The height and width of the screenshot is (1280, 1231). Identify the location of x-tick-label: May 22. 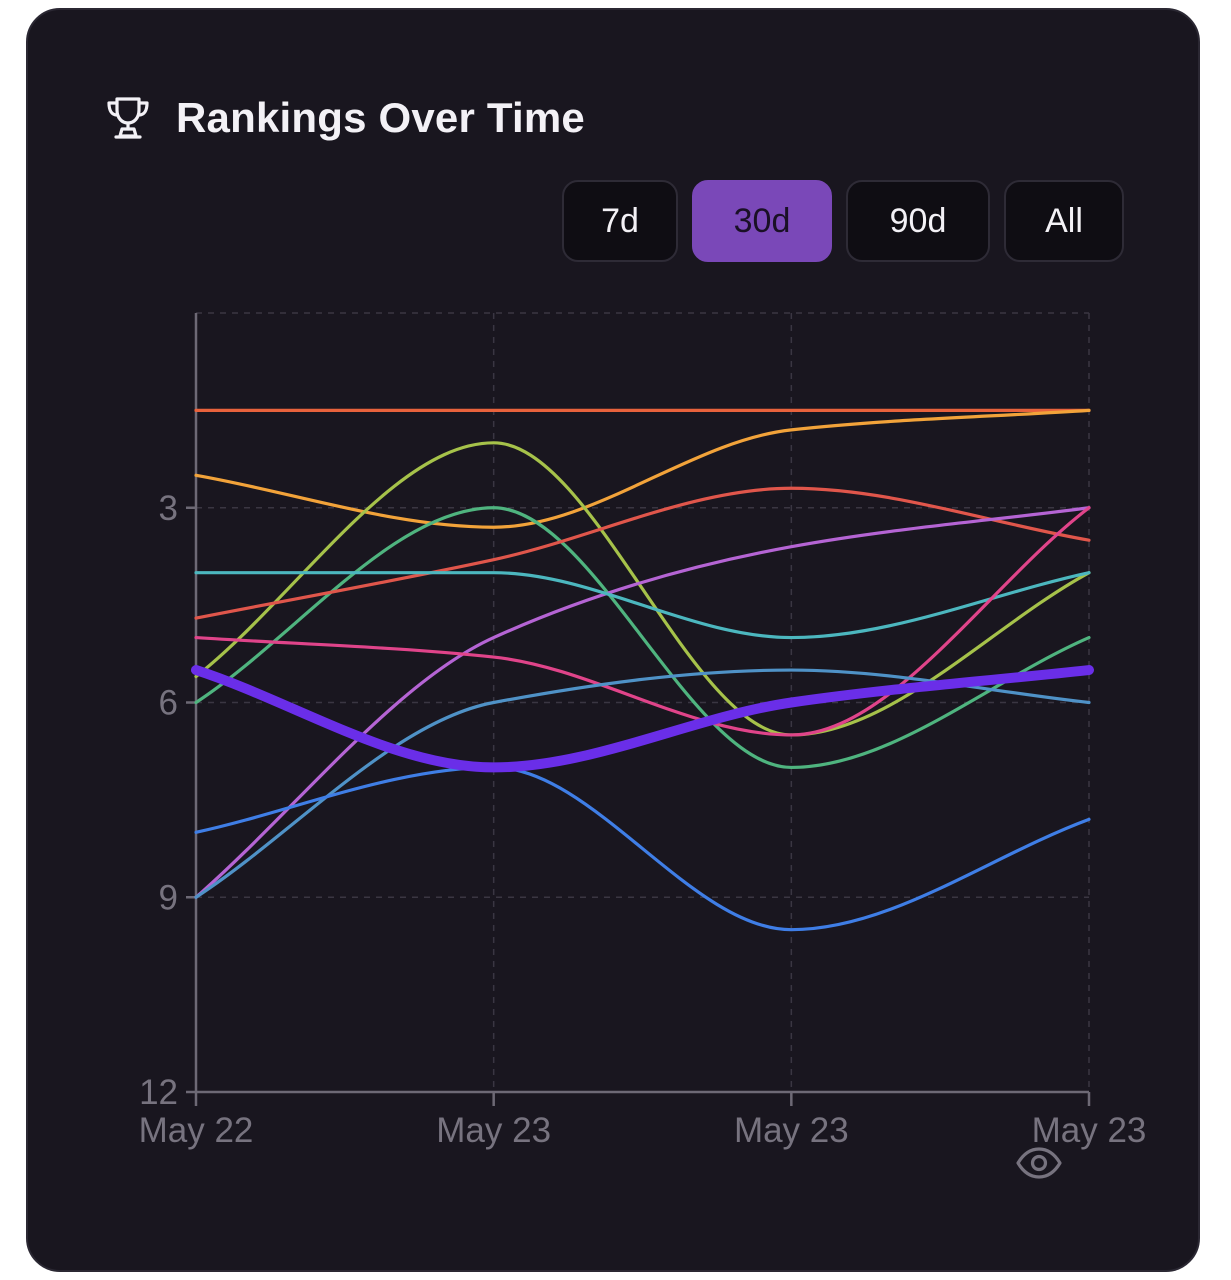
(196, 1130).